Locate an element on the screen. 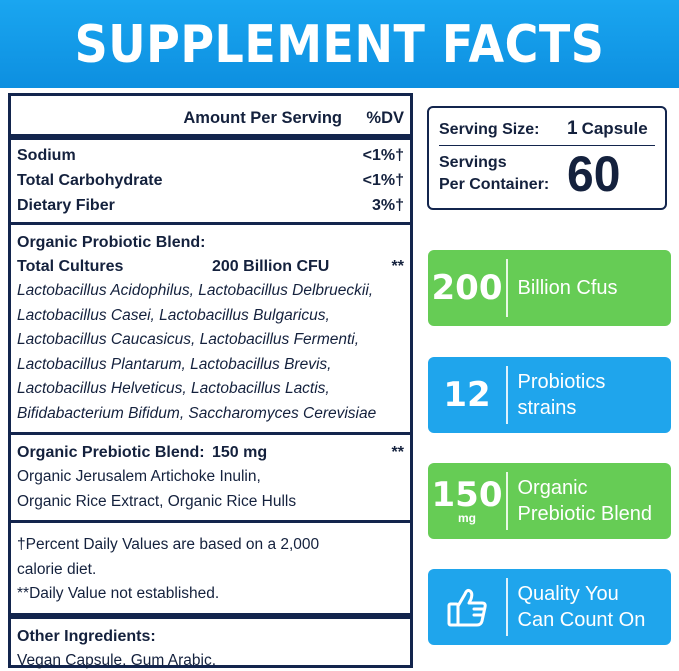 The width and height of the screenshot is (679, 671). feature-card-billion-cfus: 200 Billion Cfus is located at coordinates (549, 288).